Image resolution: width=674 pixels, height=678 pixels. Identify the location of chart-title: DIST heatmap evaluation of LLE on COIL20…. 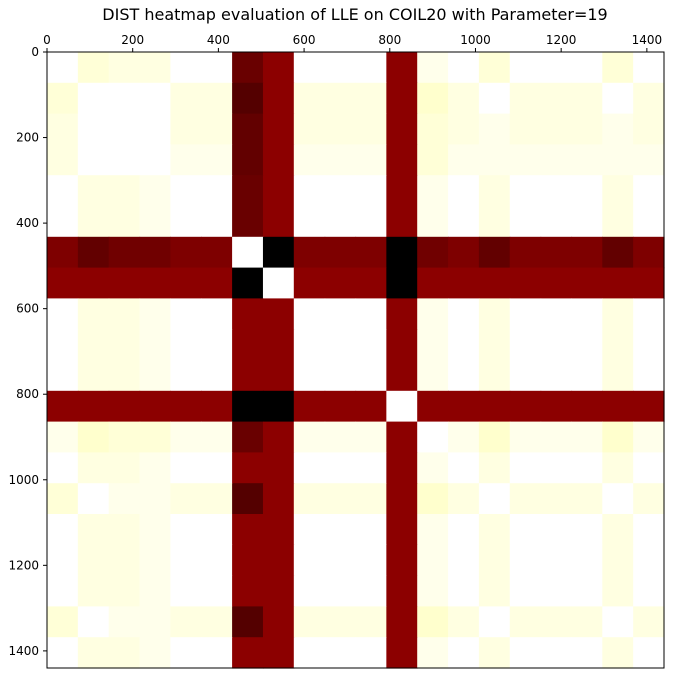
(354, 14).